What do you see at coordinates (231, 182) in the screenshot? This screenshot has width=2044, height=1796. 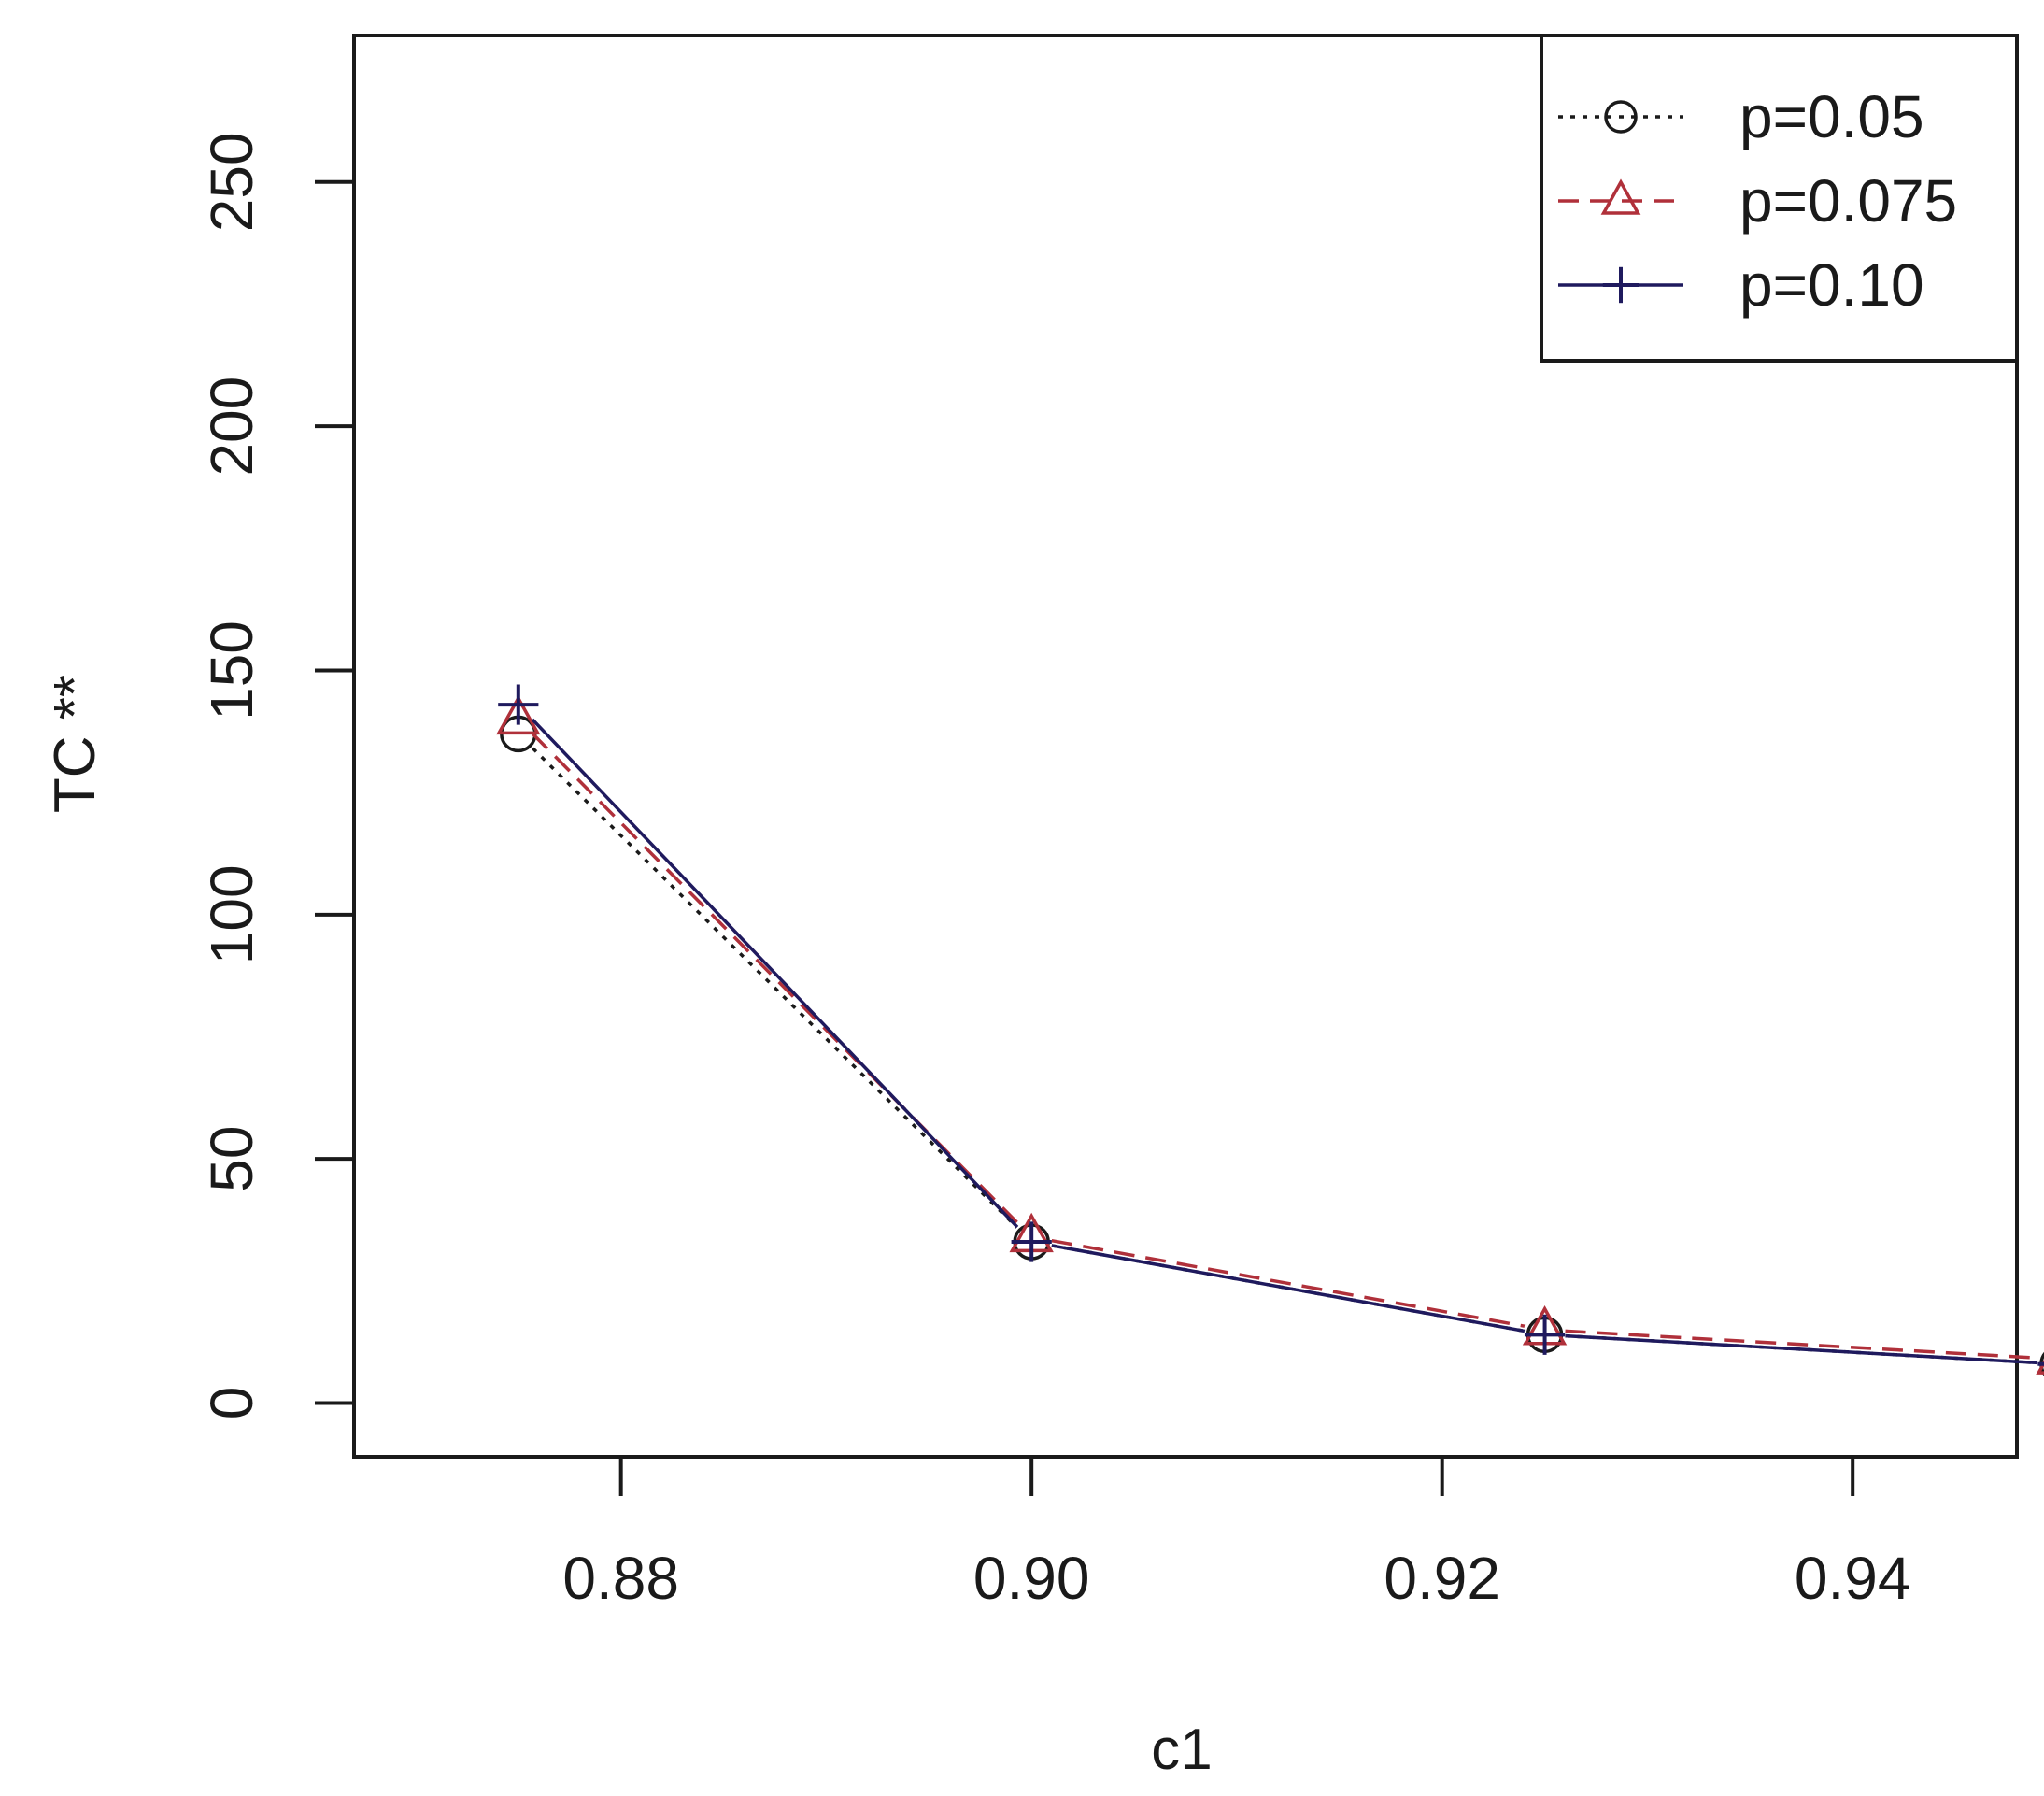 I see `y-tick-label: 250` at bounding box center [231, 182].